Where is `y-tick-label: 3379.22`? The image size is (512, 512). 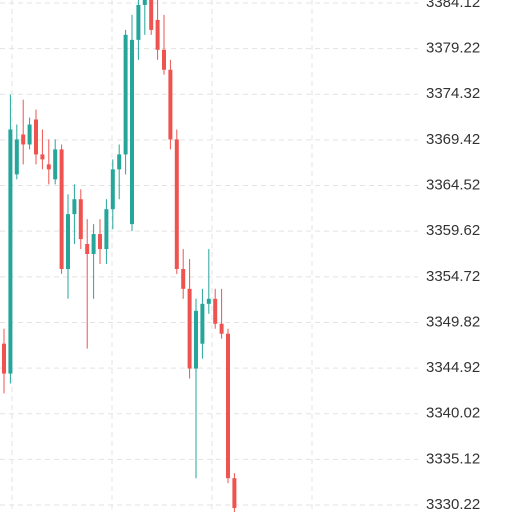 y-tick-label: 3379.22 is located at coordinates (453, 48).